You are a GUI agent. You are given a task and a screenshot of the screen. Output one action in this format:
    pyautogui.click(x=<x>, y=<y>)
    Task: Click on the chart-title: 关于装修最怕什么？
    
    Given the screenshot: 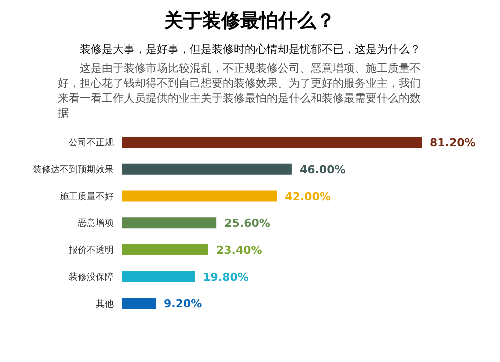 What is the action you would take?
    pyautogui.click(x=249, y=21)
    